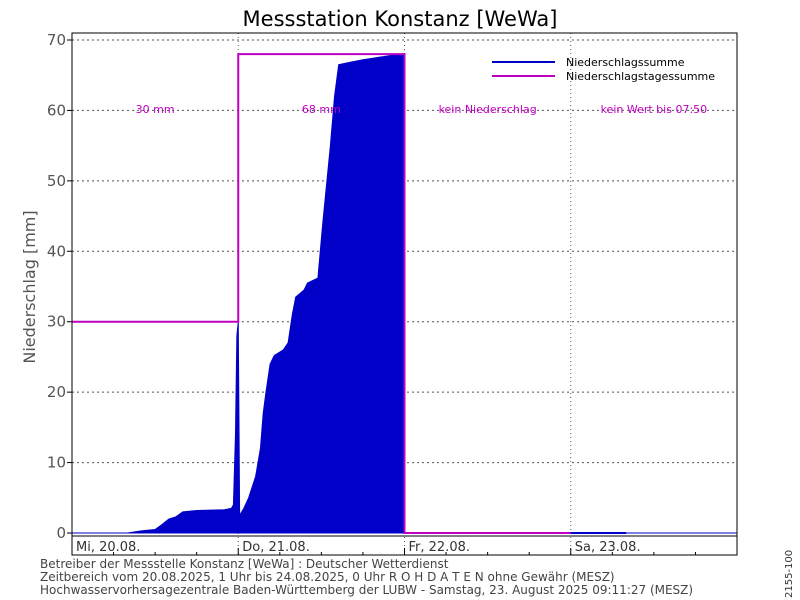 The image size is (800, 600). I want to click on x-day-label: Mi, 20.08., so click(108, 547).